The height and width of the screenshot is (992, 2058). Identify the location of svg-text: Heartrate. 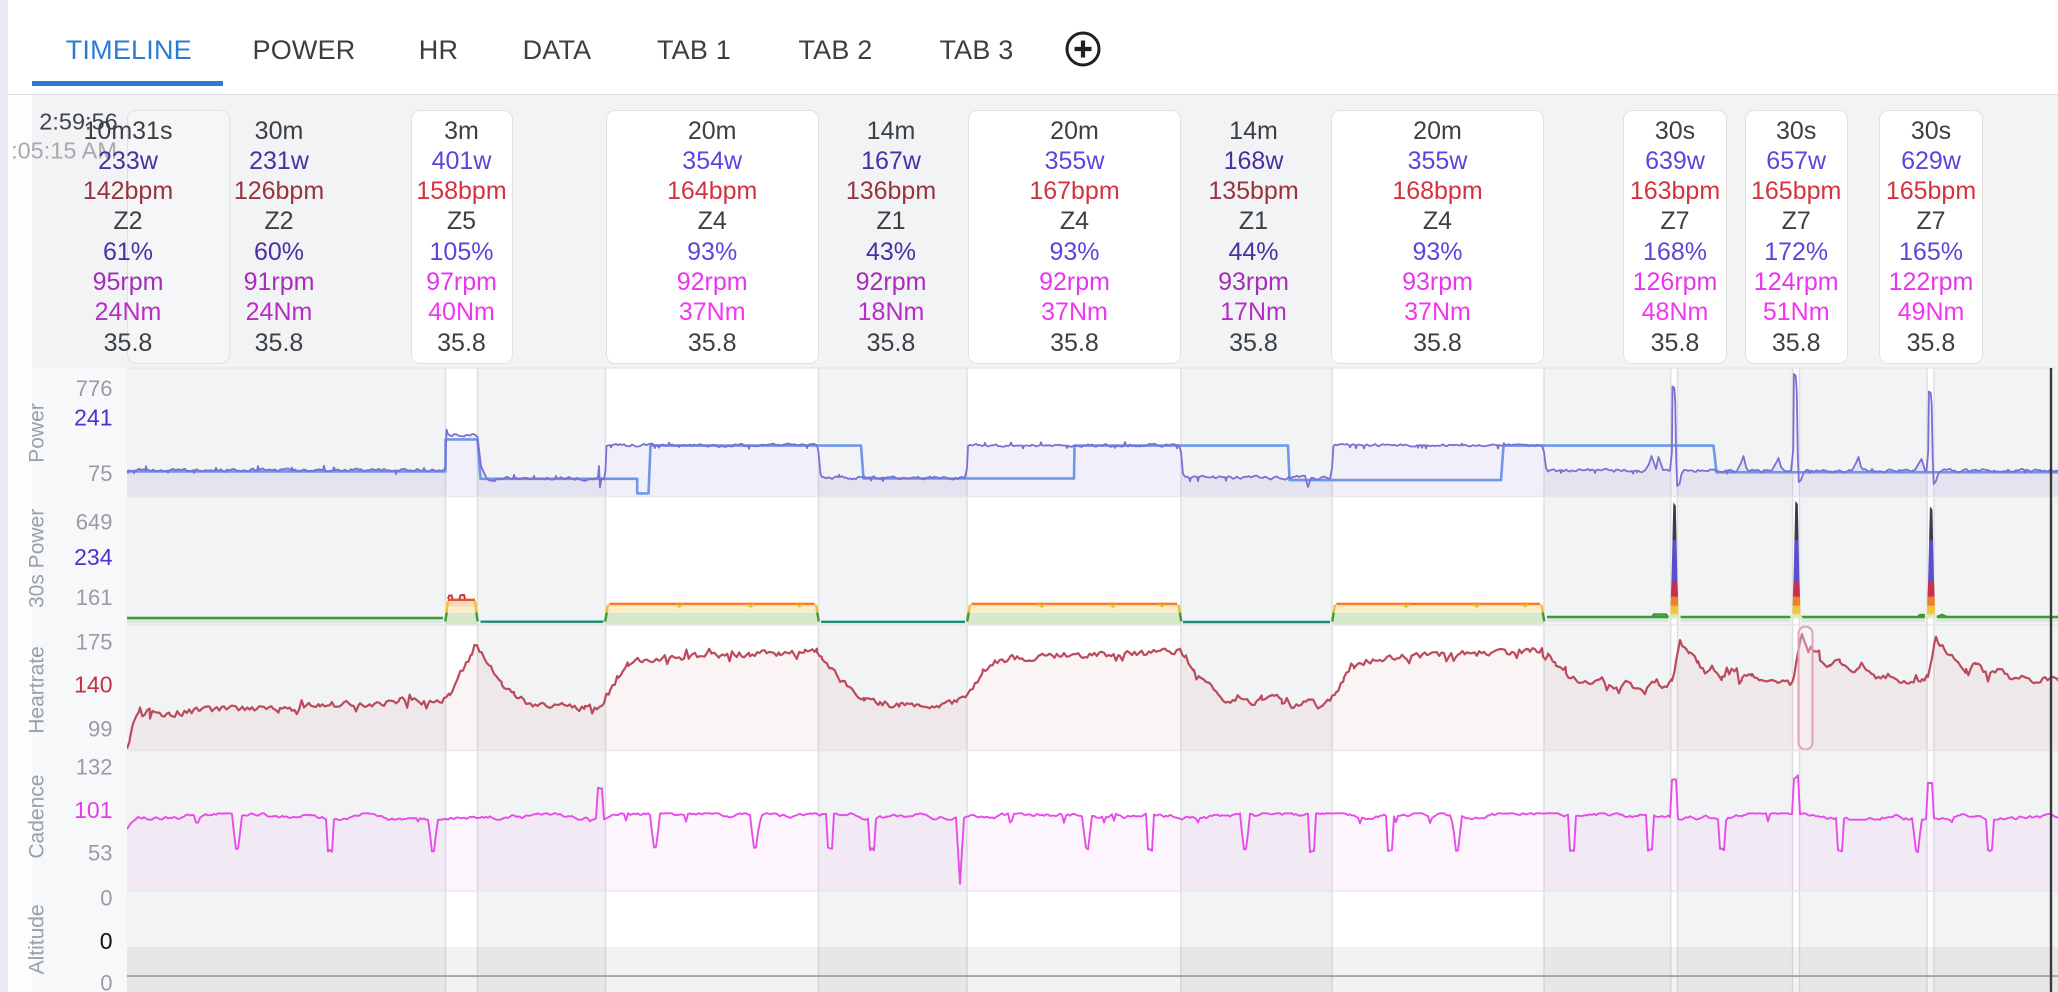
(37, 690).